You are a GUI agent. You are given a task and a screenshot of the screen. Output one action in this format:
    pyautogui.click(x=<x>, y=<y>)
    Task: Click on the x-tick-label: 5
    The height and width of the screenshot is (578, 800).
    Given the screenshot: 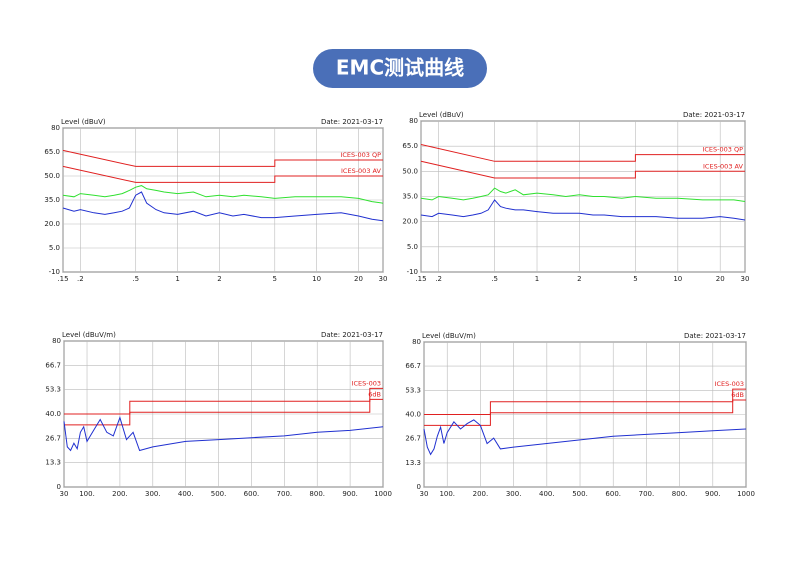 What is the action you would take?
    pyautogui.click(x=635, y=279)
    